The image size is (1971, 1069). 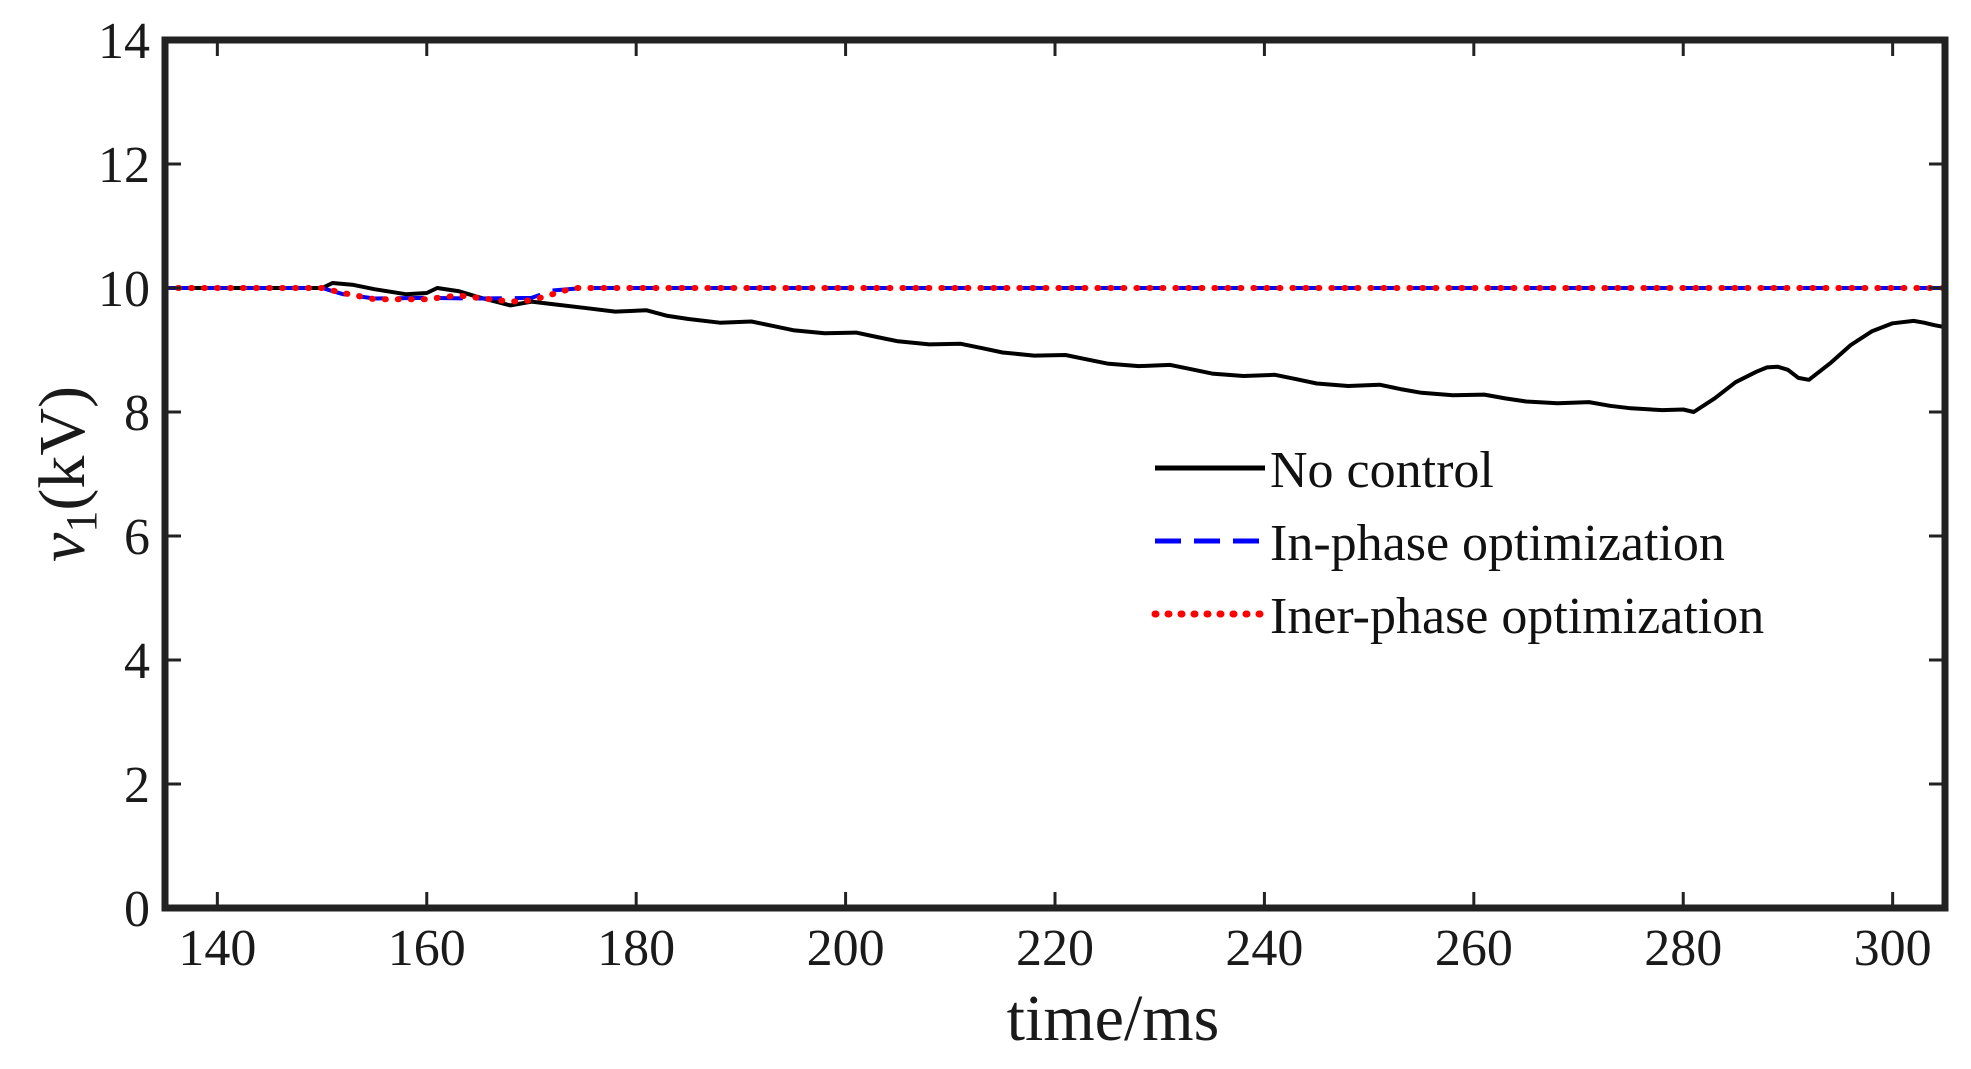 I want to click on y-tick-label-12: 12, so click(x=124, y=165).